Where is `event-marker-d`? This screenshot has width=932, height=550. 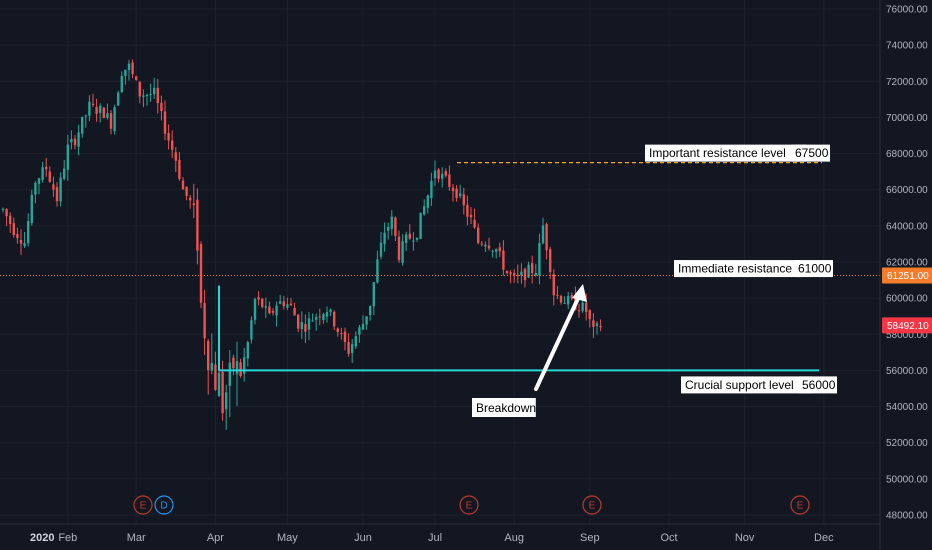
event-marker-d is located at coordinates (164, 505).